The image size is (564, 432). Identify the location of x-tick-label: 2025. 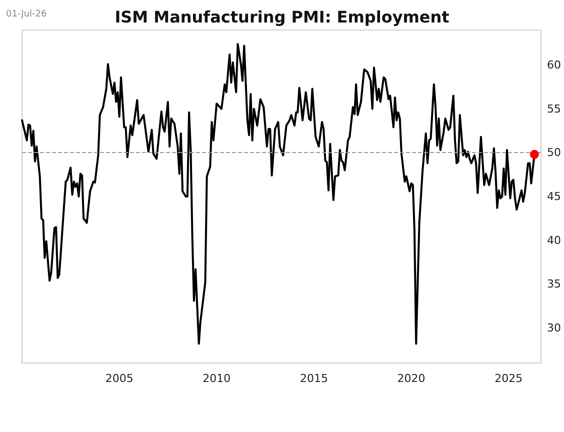
(508, 378).